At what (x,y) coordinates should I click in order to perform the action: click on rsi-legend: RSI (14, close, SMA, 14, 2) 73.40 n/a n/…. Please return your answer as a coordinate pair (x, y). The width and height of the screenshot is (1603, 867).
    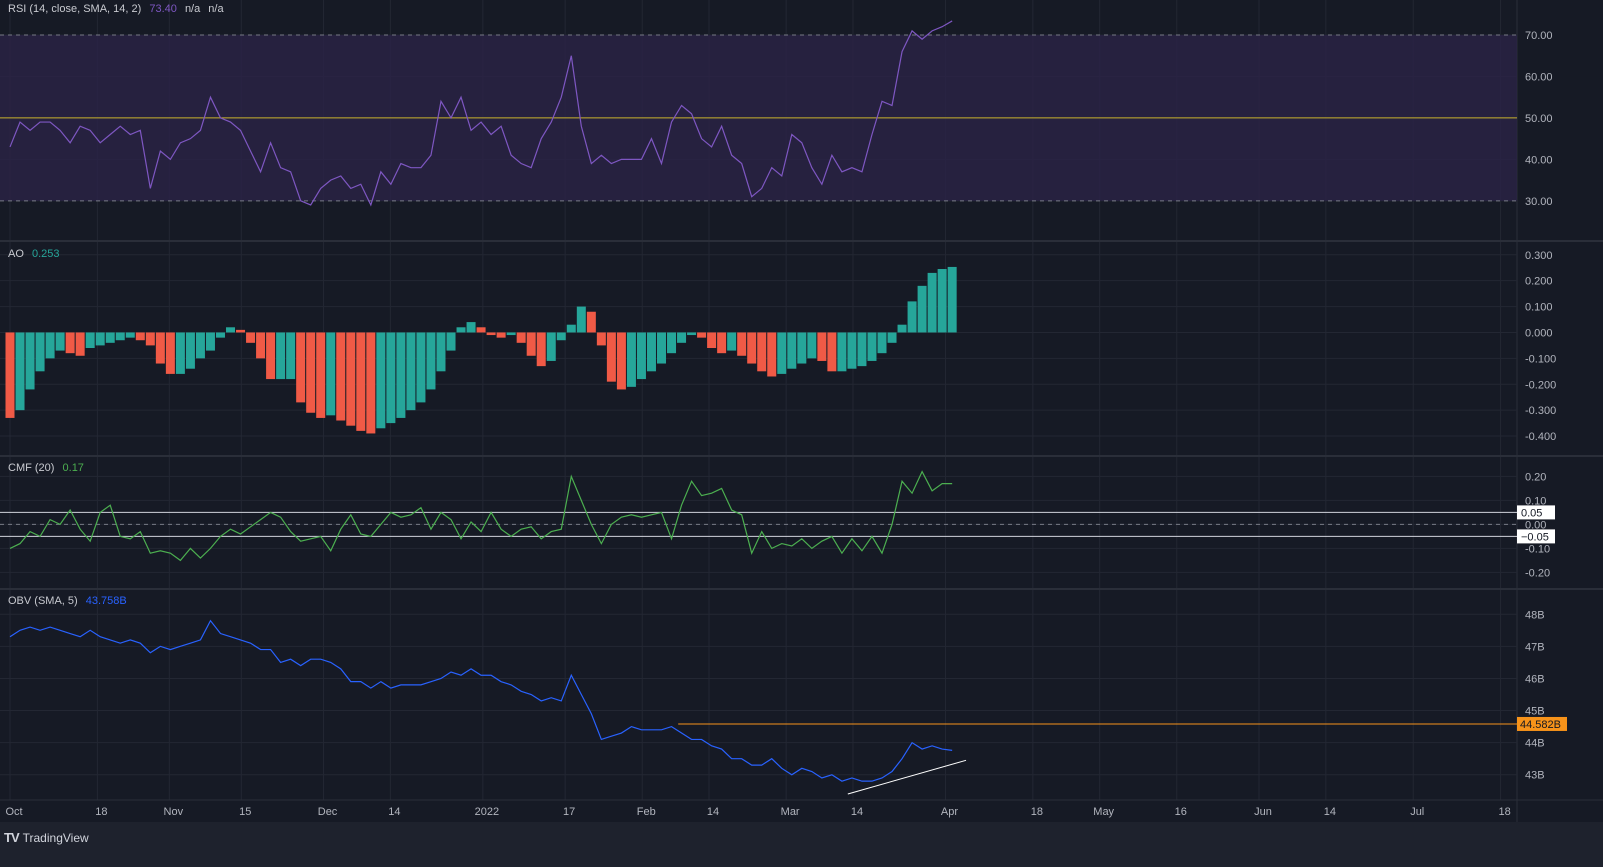
    Looking at the image, I should click on (118, 9).